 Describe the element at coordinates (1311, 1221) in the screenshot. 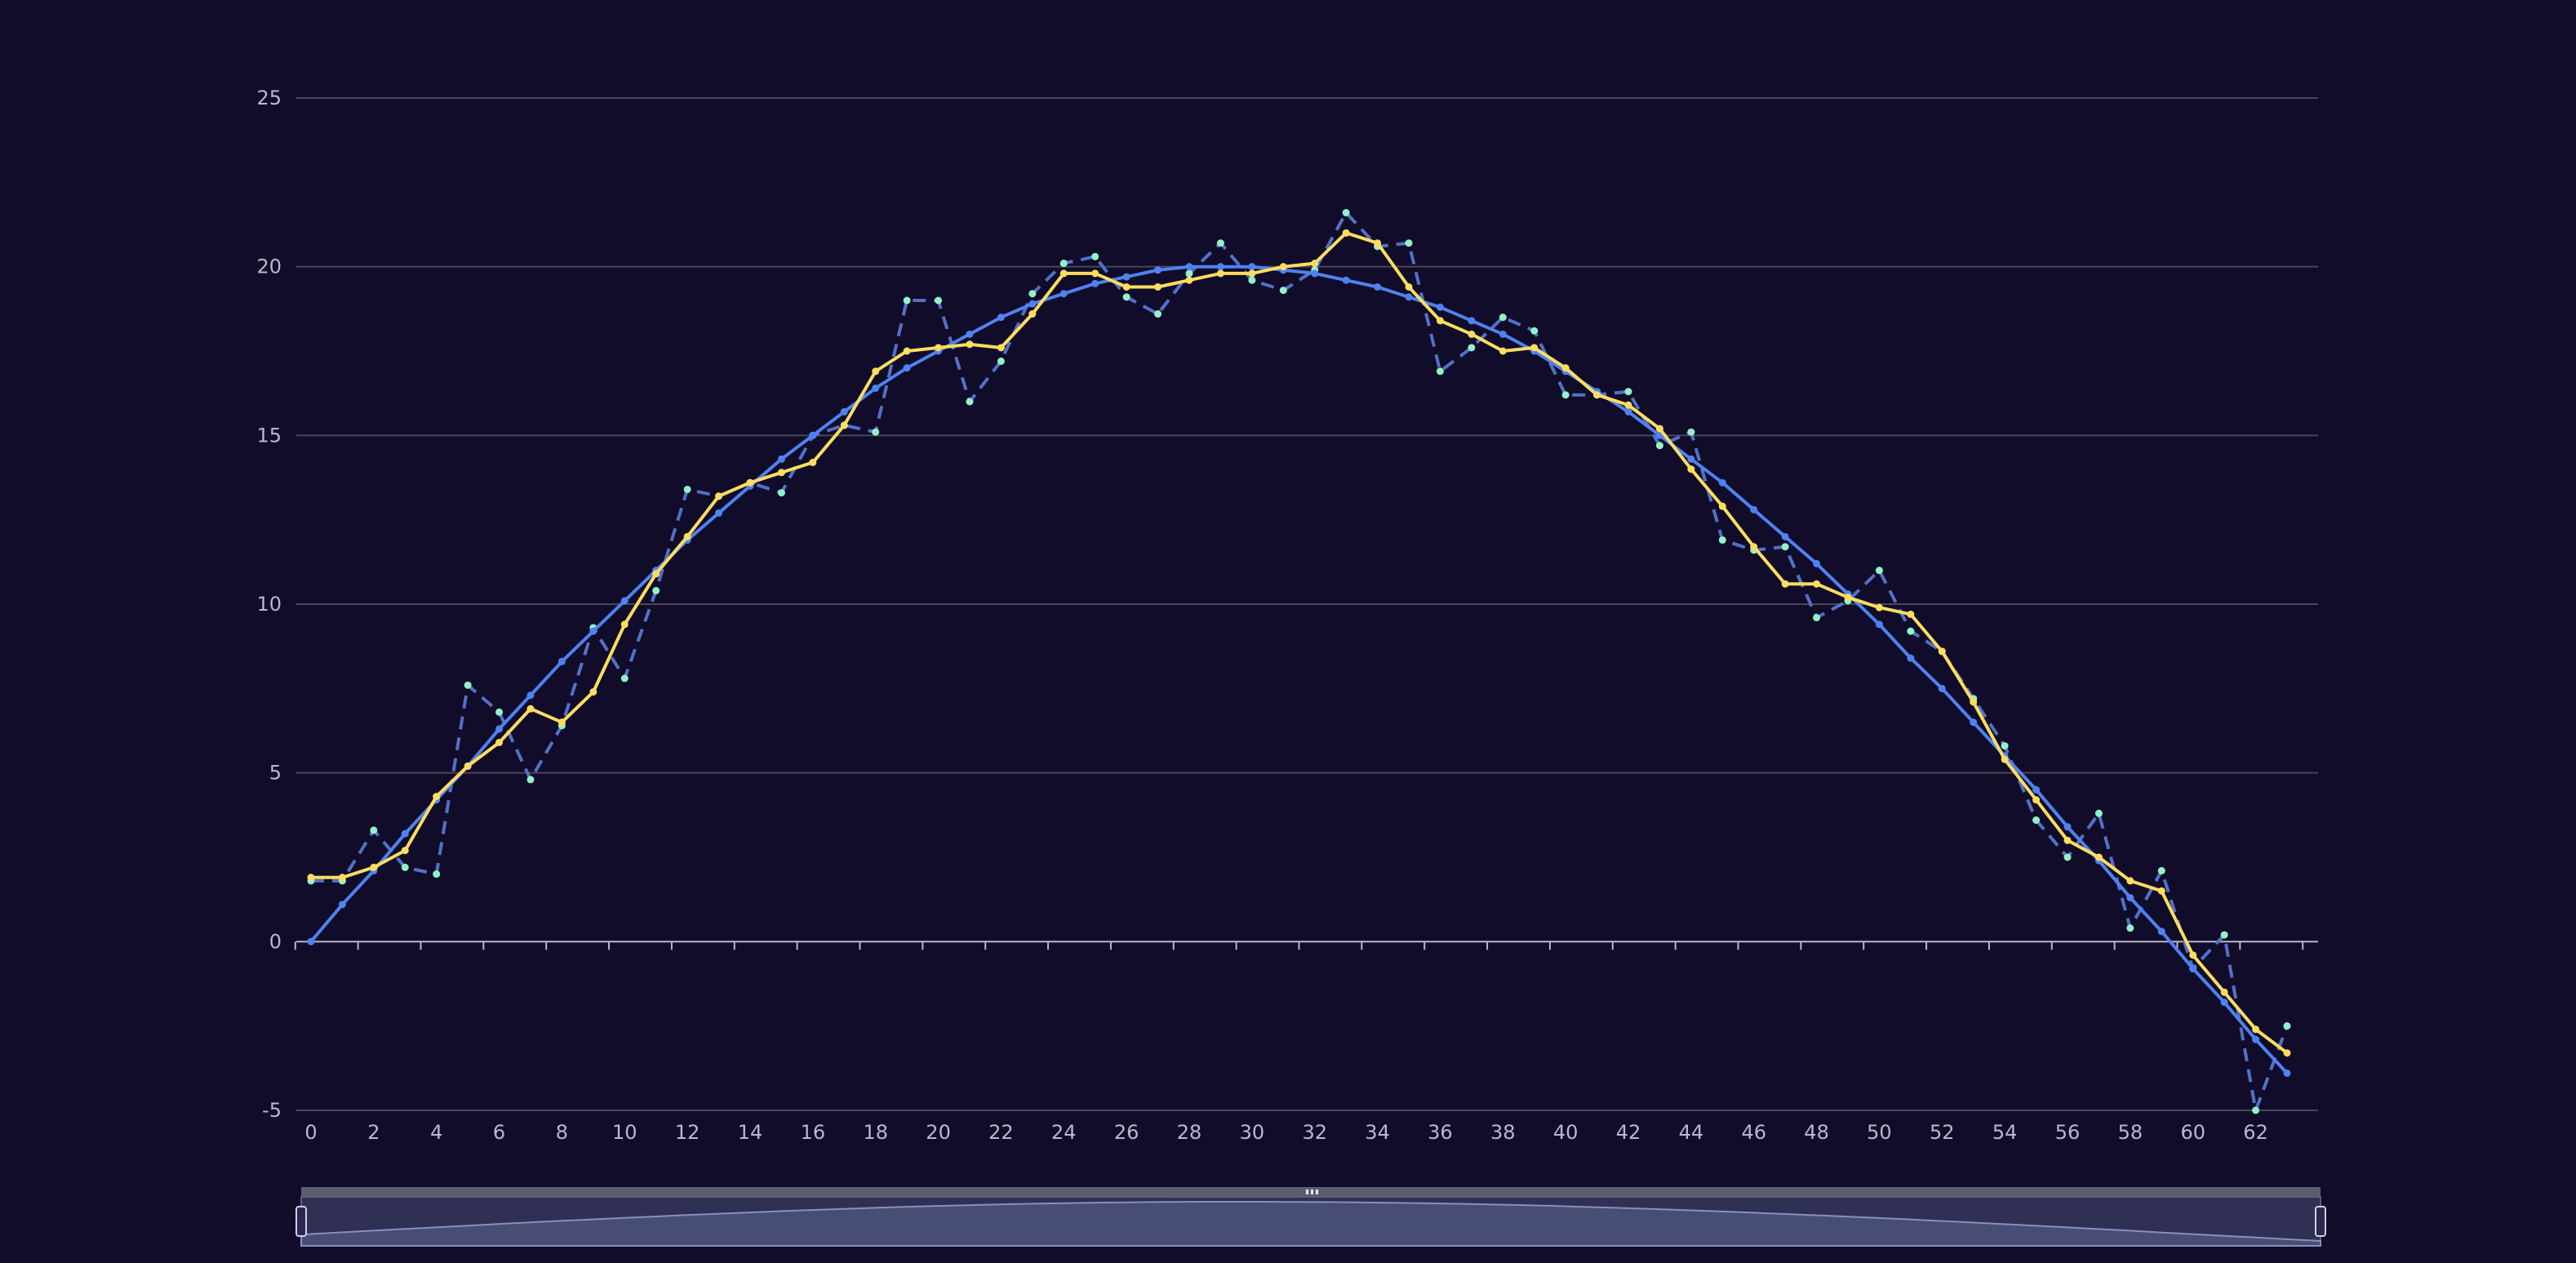

I see `zoom-selected-window` at that location.